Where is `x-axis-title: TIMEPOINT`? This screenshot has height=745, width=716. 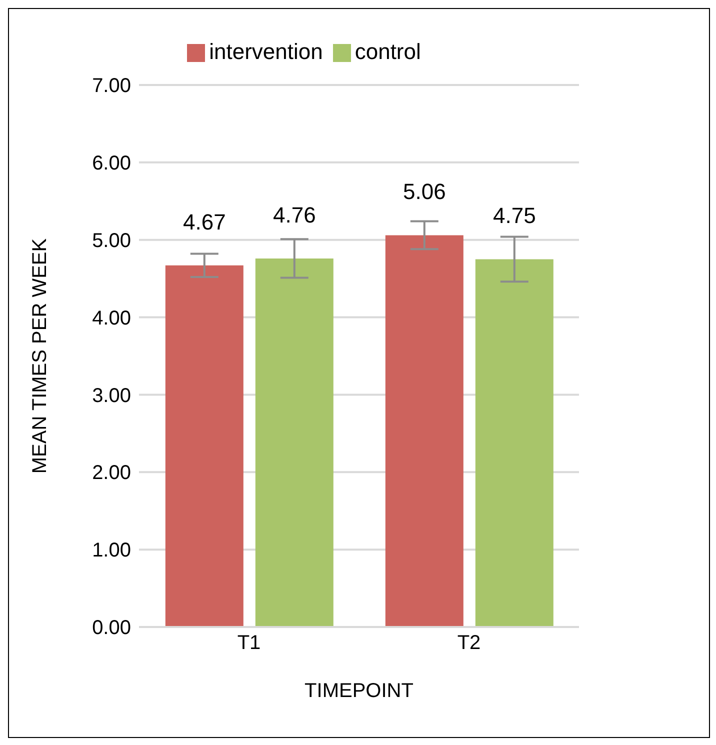
x-axis-title: TIMEPOINT is located at coordinates (359, 691).